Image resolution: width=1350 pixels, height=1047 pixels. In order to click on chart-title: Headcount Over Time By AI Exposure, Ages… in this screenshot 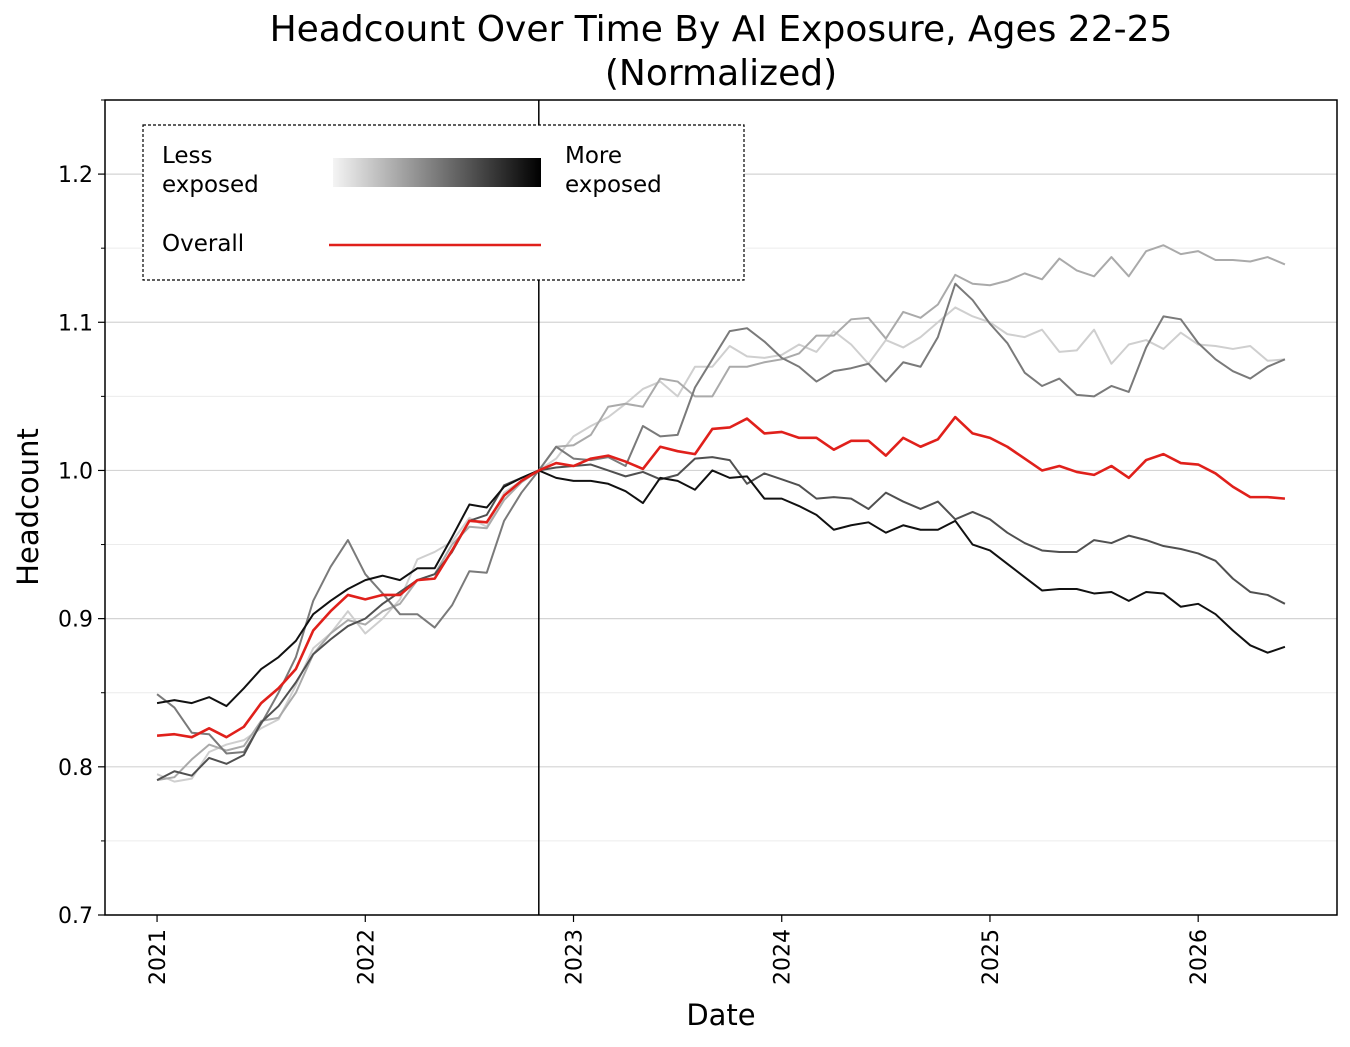, I will do `click(721, 51)`.